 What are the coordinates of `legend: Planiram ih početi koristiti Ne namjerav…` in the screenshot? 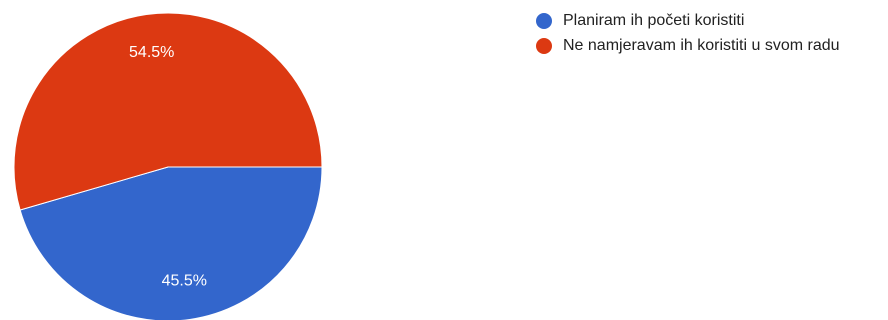 It's located at (710, 34).